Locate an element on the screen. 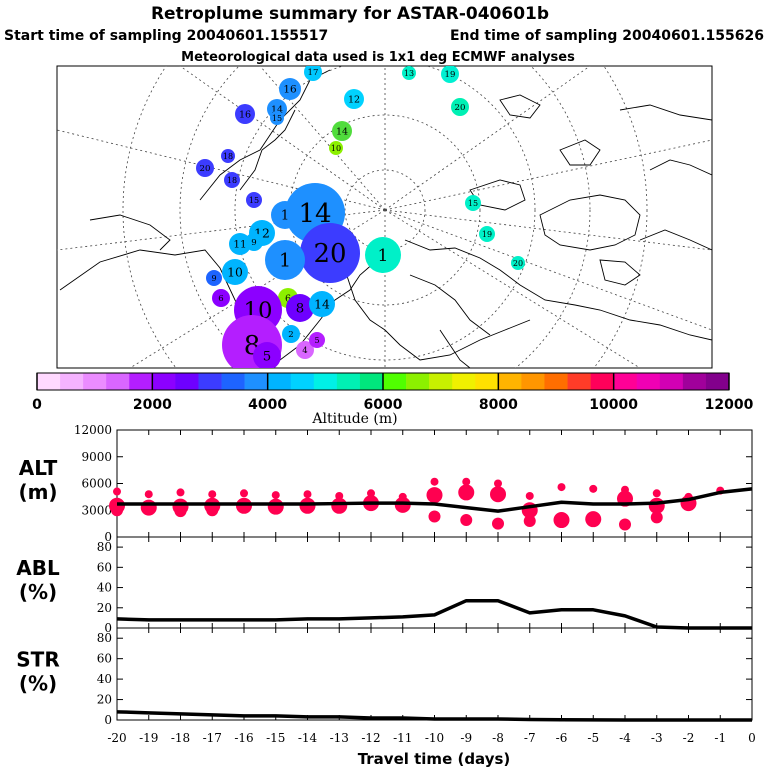 This screenshot has width=768, height=768. x-tick-label: -13 is located at coordinates (339, 738).